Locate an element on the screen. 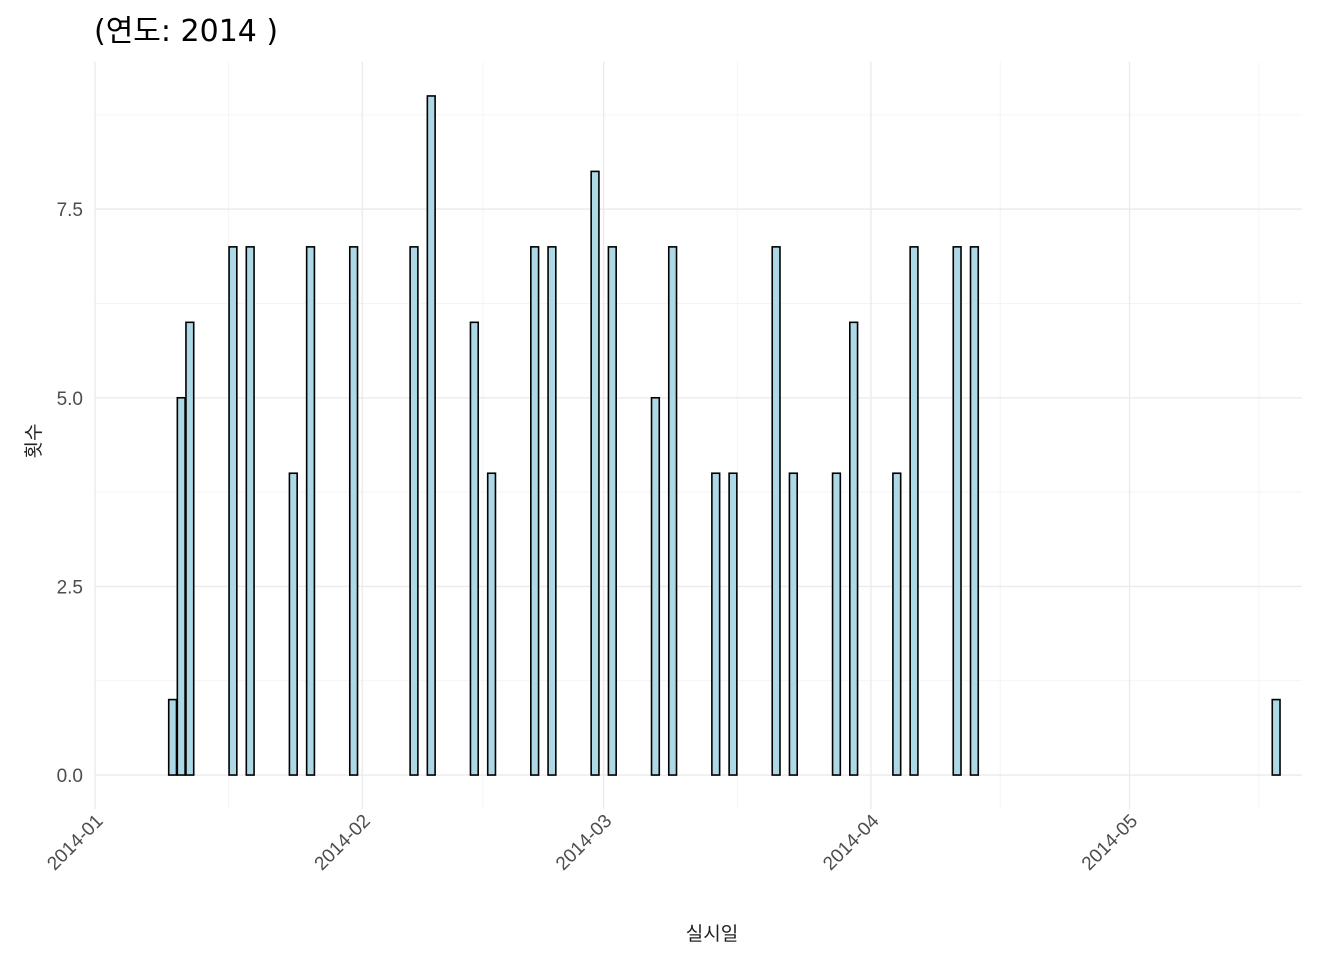  y-tick-label: 2.5 is located at coordinates (70, 587).